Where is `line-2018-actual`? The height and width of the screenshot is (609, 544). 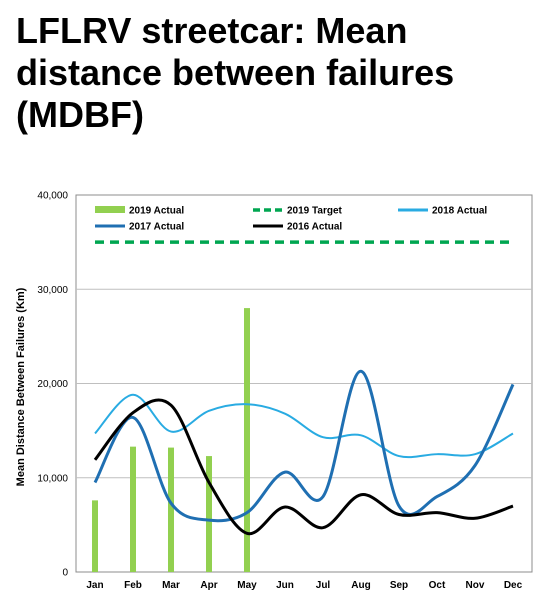 line-2018-actual is located at coordinates (304, 426).